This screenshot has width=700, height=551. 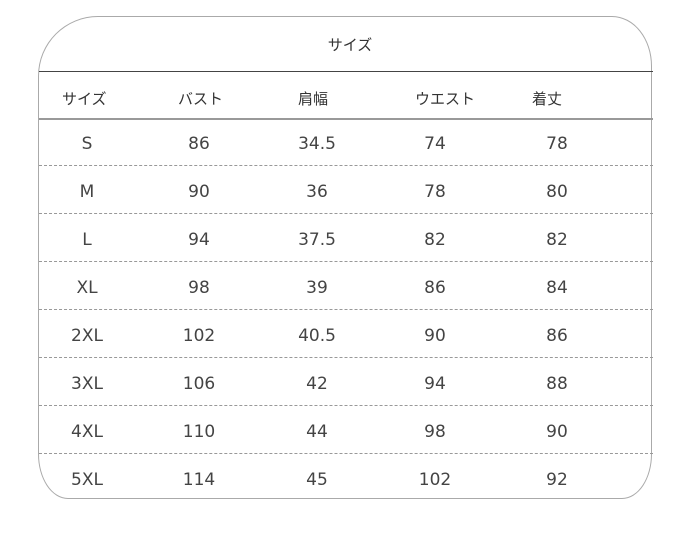 I want to click on table-cell: 44, so click(x=317, y=432).